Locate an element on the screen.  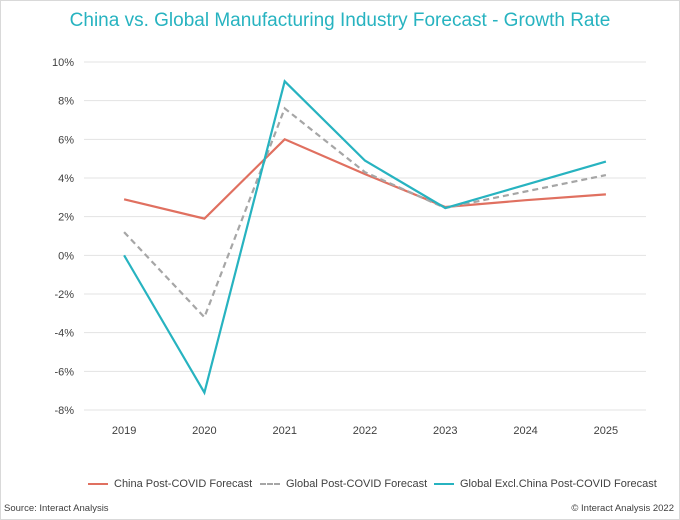
y-tick-label: 2% is located at coordinates (66, 218).